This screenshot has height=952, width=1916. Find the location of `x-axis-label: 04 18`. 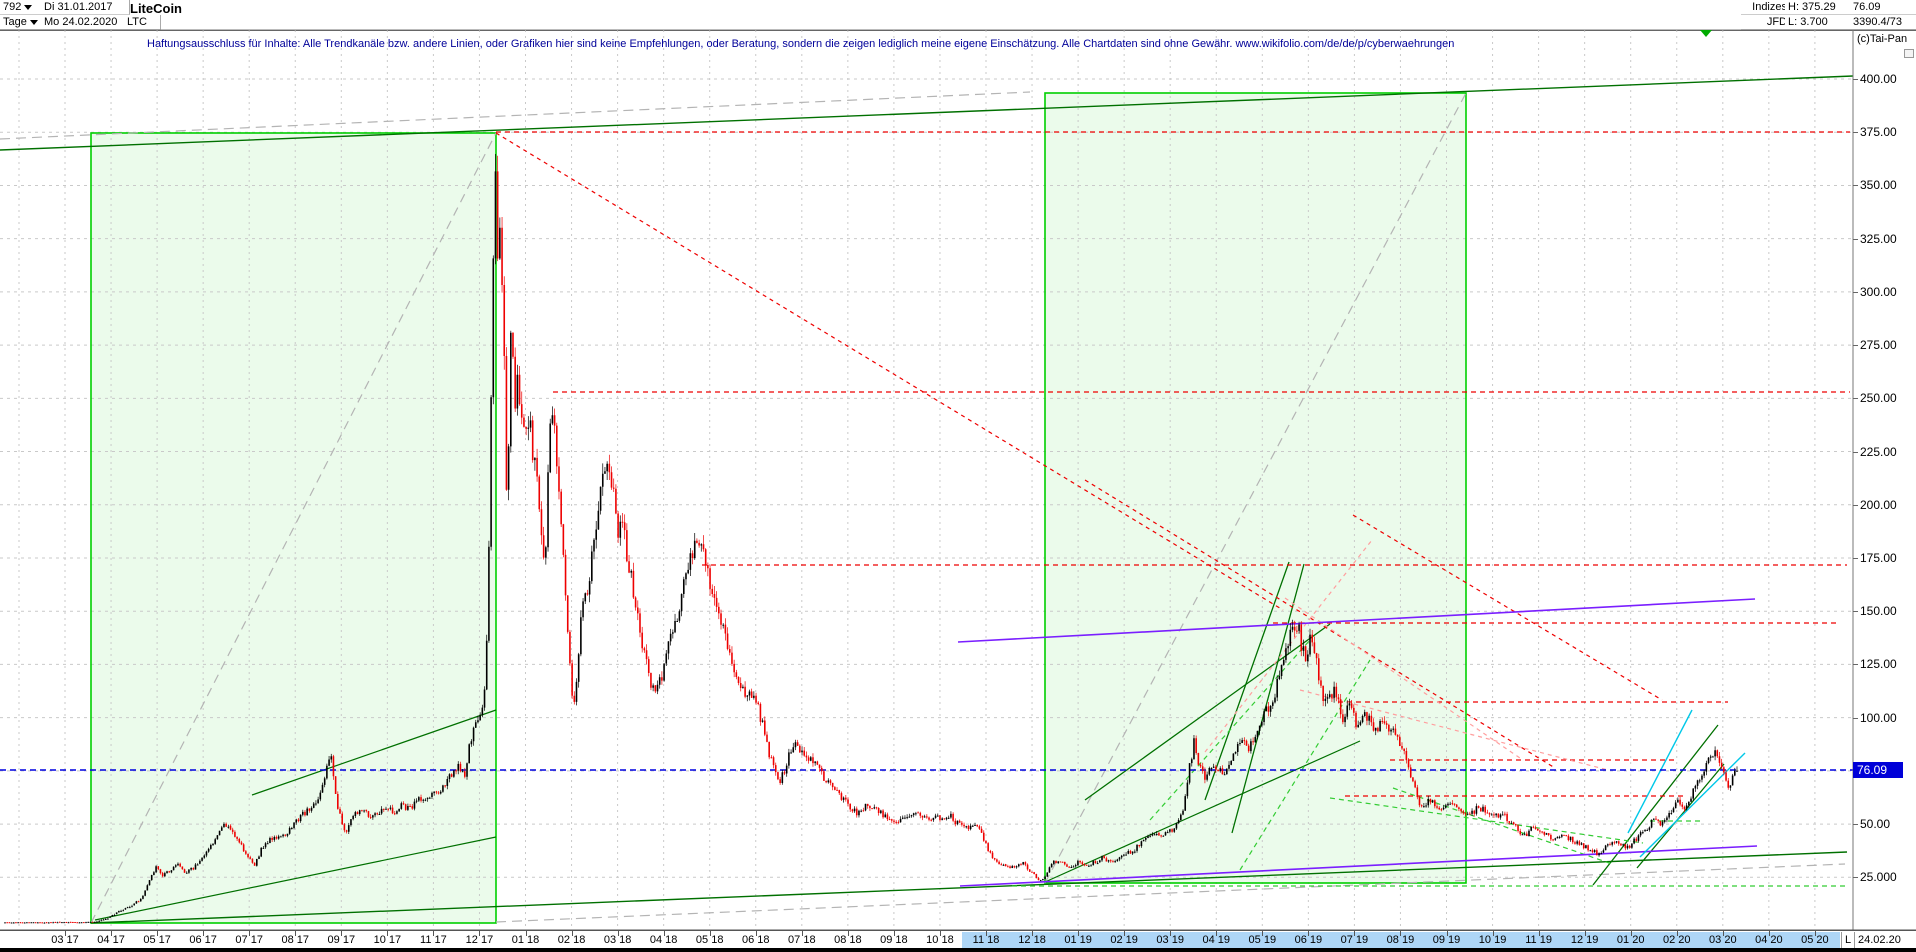

x-axis-label: 04 18 is located at coordinates (663, 940).